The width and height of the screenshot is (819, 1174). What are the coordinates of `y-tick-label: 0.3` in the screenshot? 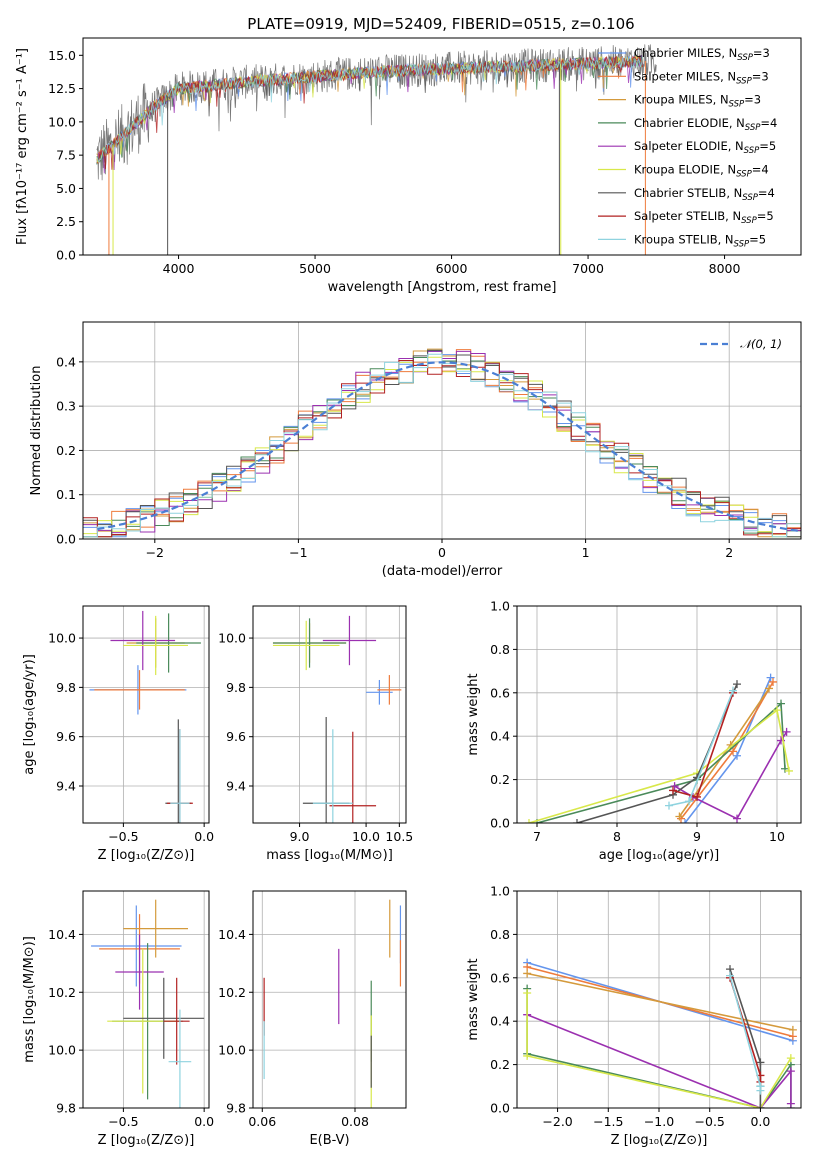 It's located at (66, 406).